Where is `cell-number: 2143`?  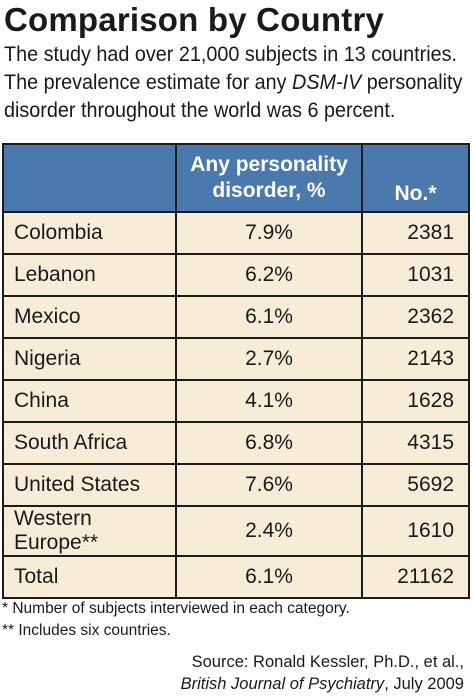 cell-number: 2143 is located at coordinates (415, 359).